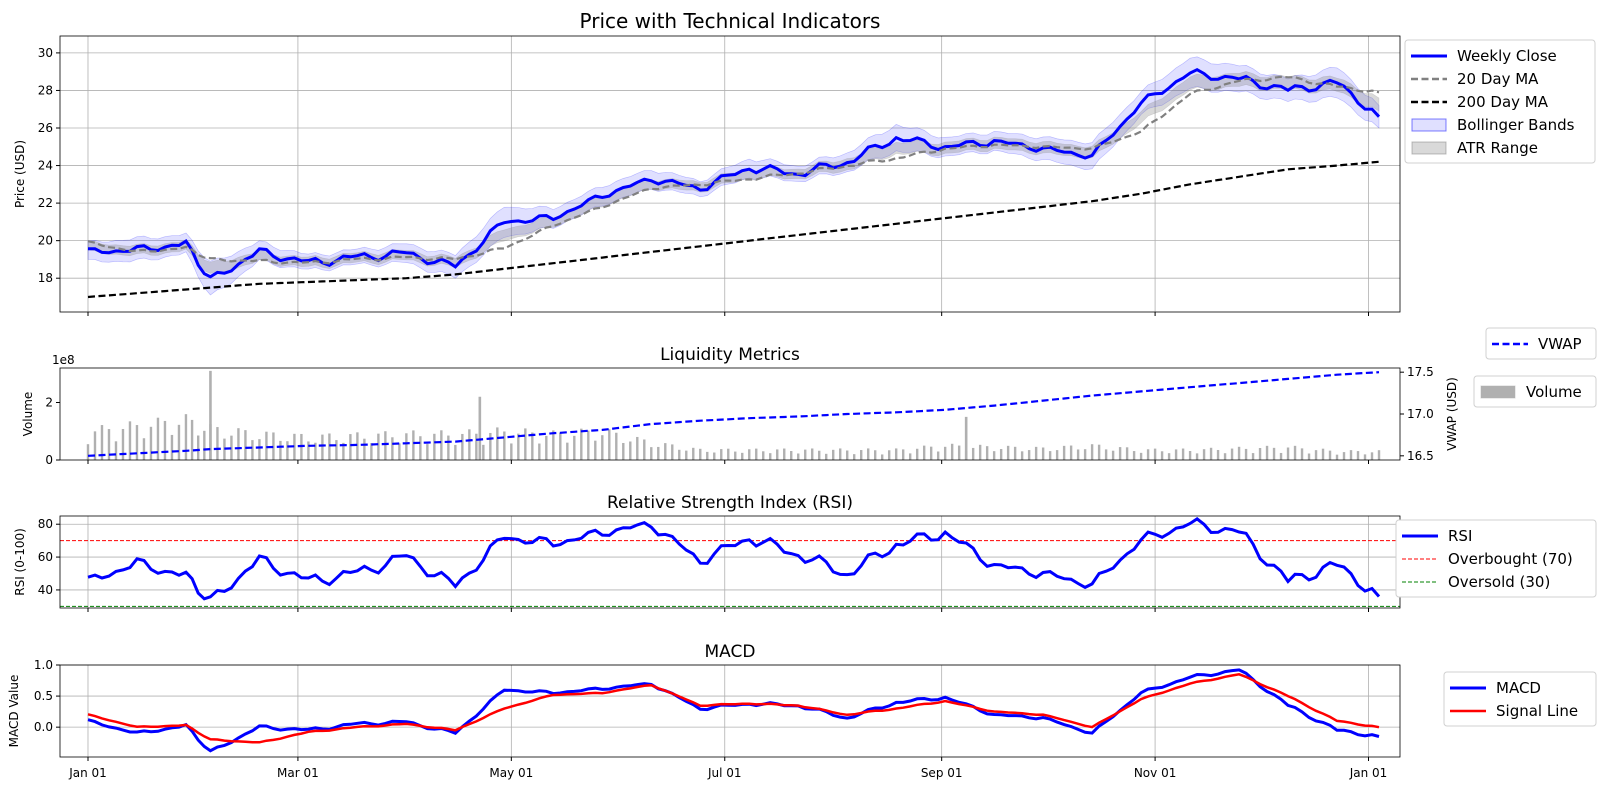 The image size is (1605, 790). I want to click on vwap-line, so click(733, 414).